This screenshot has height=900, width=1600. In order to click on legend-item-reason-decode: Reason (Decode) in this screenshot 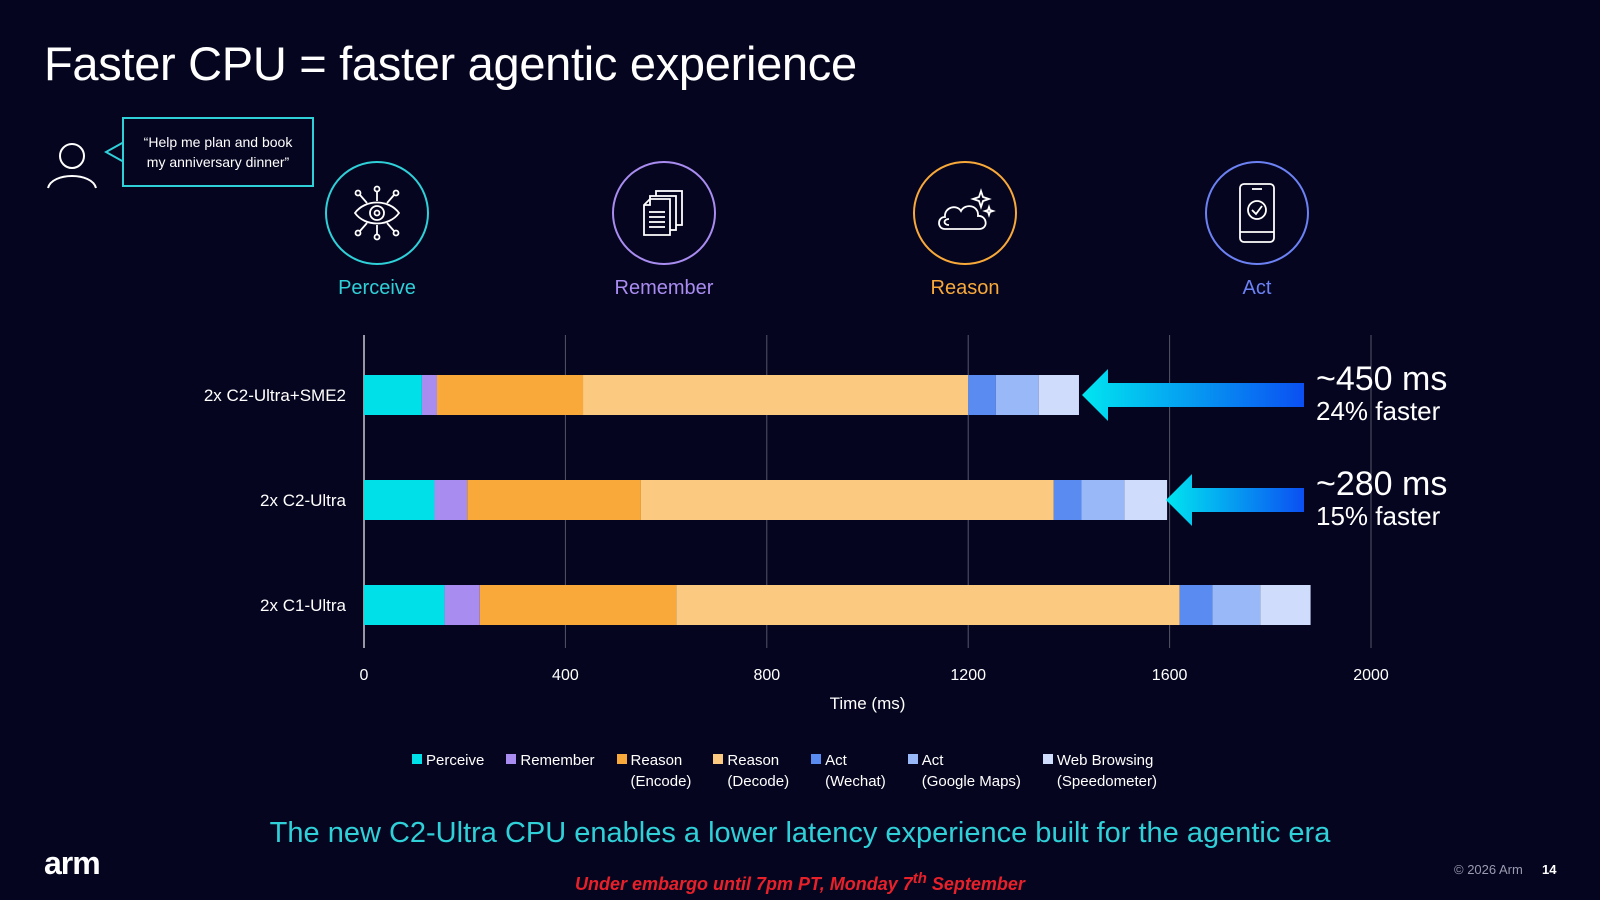, I will do `click(751, 771)`.